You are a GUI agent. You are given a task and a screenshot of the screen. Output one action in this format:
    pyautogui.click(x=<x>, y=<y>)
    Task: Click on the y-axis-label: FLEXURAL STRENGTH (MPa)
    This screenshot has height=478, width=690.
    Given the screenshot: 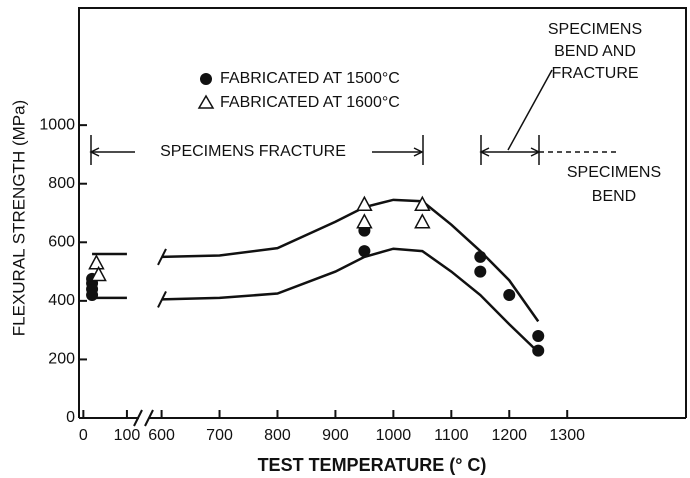 What is the action you would take?
    pyautogui.click(x=18, y=218)
    